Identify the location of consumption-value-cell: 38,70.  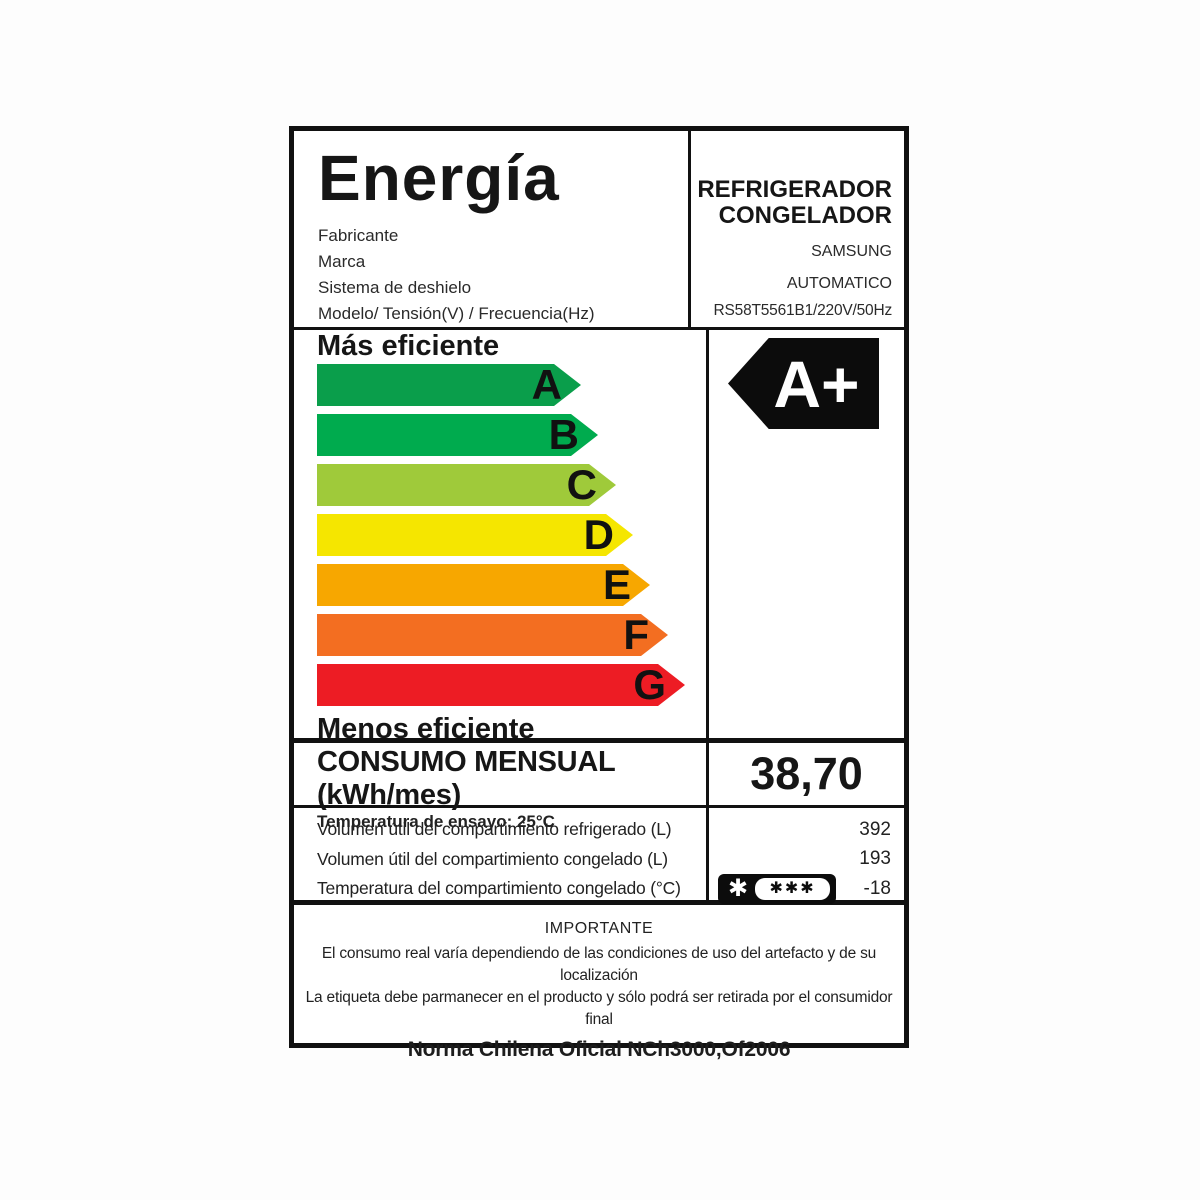
(806, 774).